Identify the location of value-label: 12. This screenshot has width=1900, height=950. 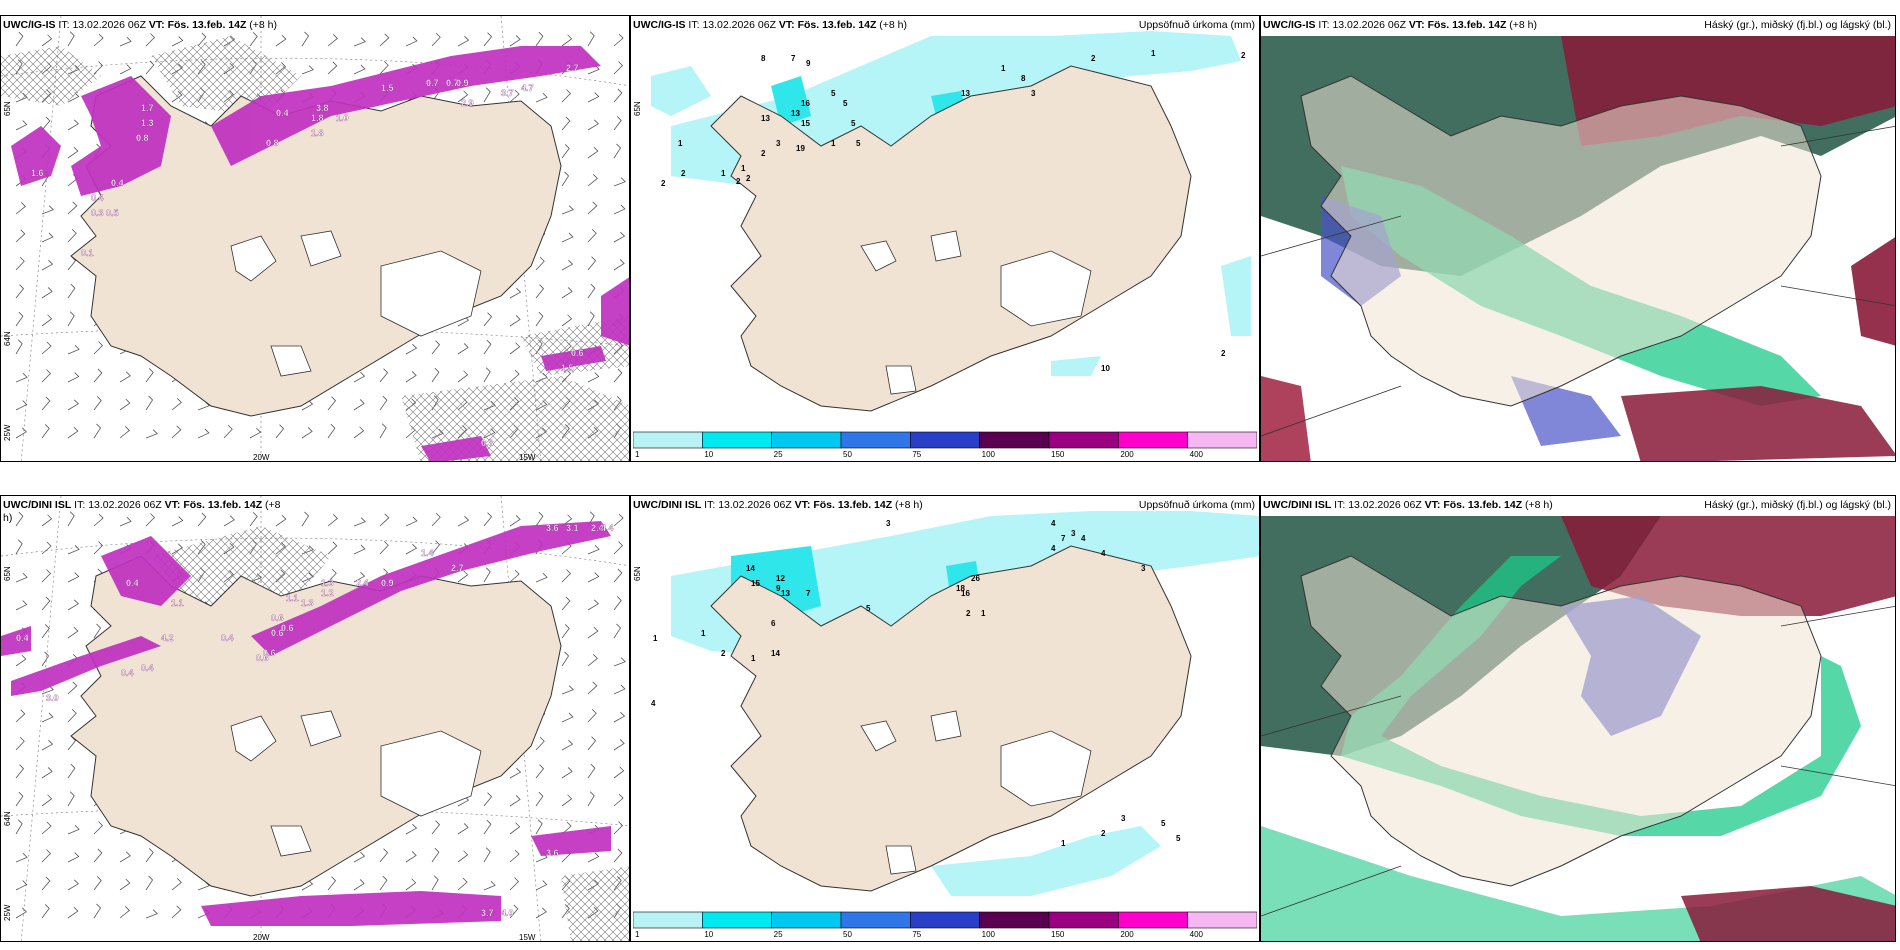
(780, 578).